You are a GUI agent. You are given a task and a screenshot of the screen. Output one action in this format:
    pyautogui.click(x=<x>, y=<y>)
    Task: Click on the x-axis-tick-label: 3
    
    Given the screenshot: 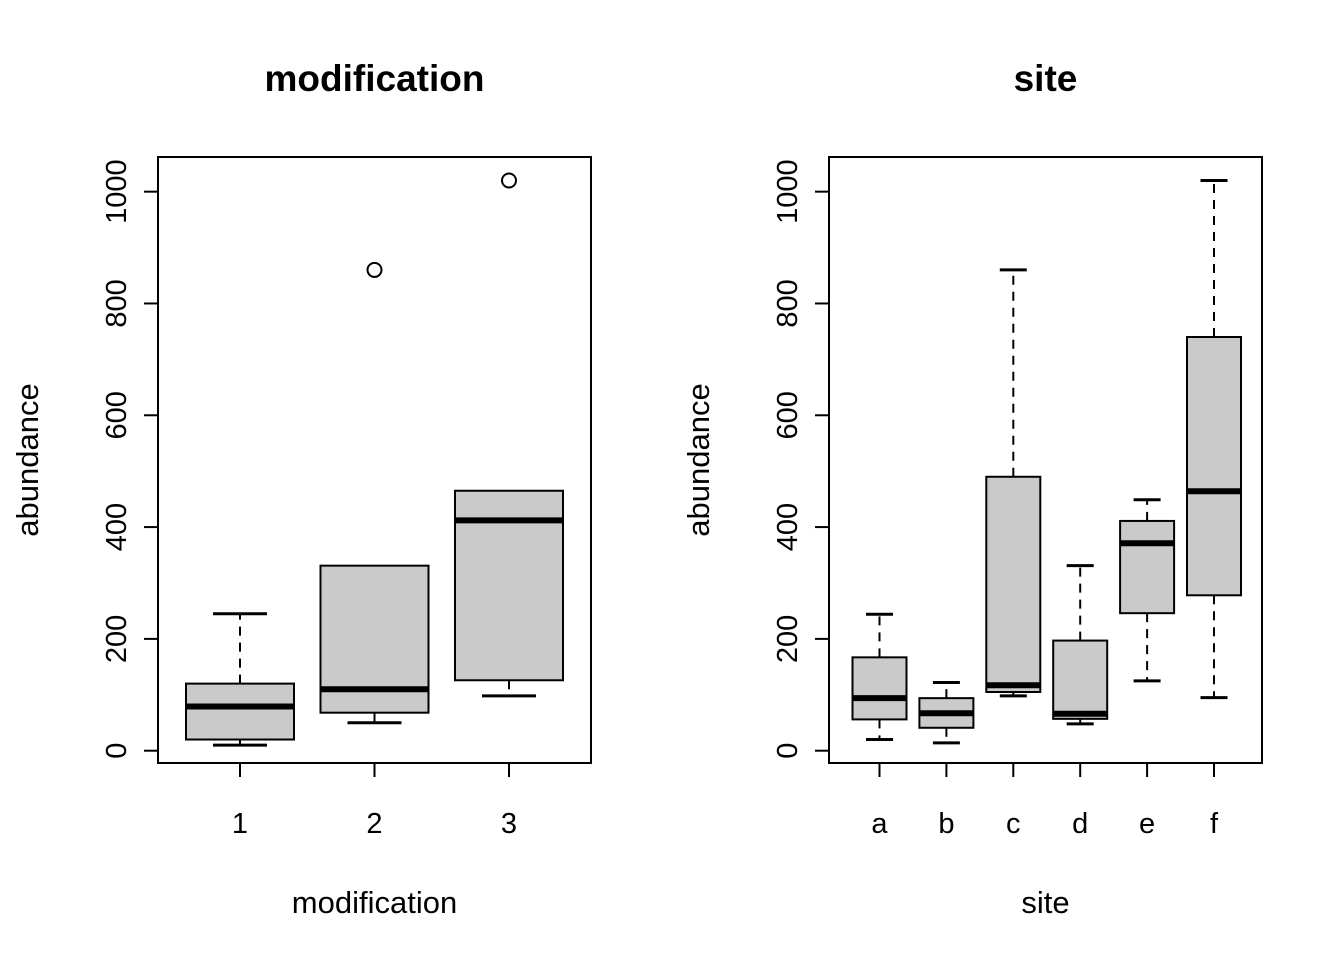 What is the action you would take?
    pyautogui.click(x=509, y=824)
    